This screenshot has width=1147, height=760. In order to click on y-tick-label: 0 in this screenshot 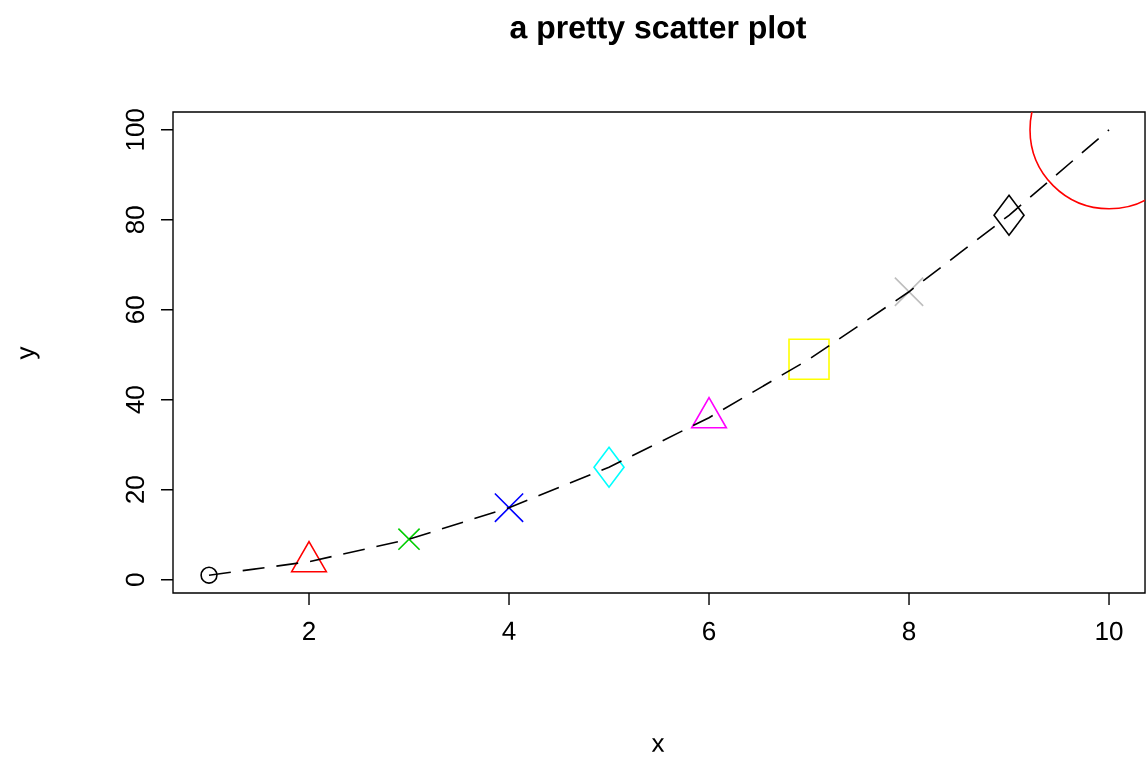, I will do `click(135, 579)`.